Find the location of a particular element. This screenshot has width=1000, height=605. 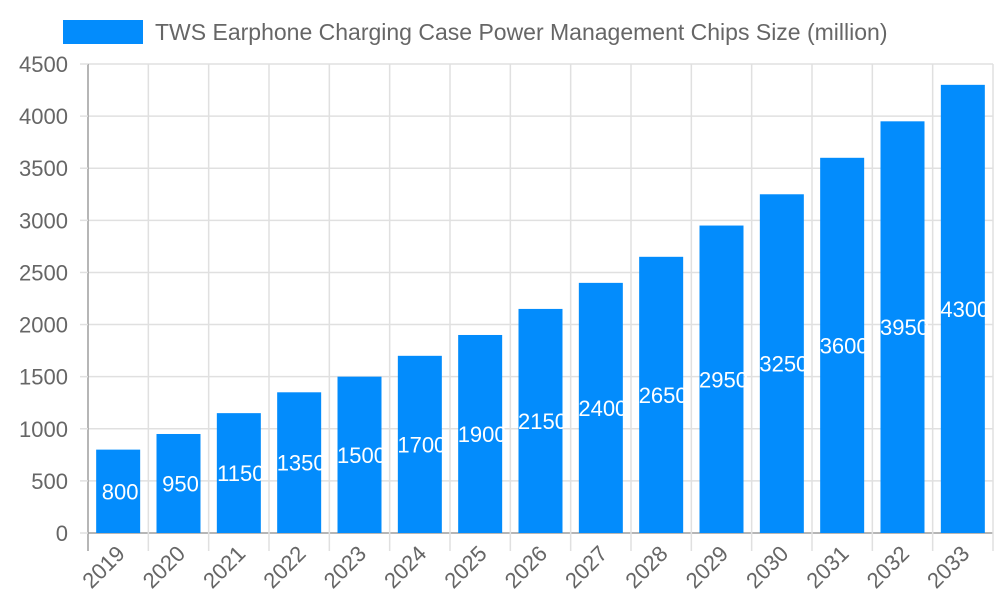

bar-2029 is located at coordinates (721, 379).